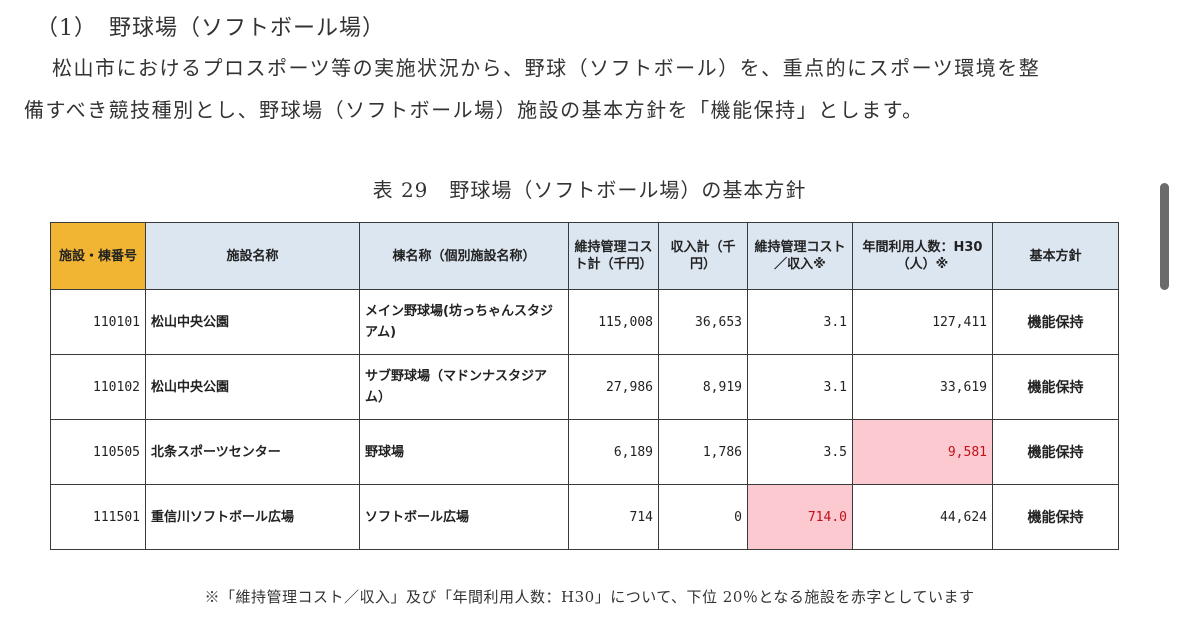  Describe the element at coordinates (98, 256) in the screenshot. I see `header-facility-no: 施設・棟番号` at that location.